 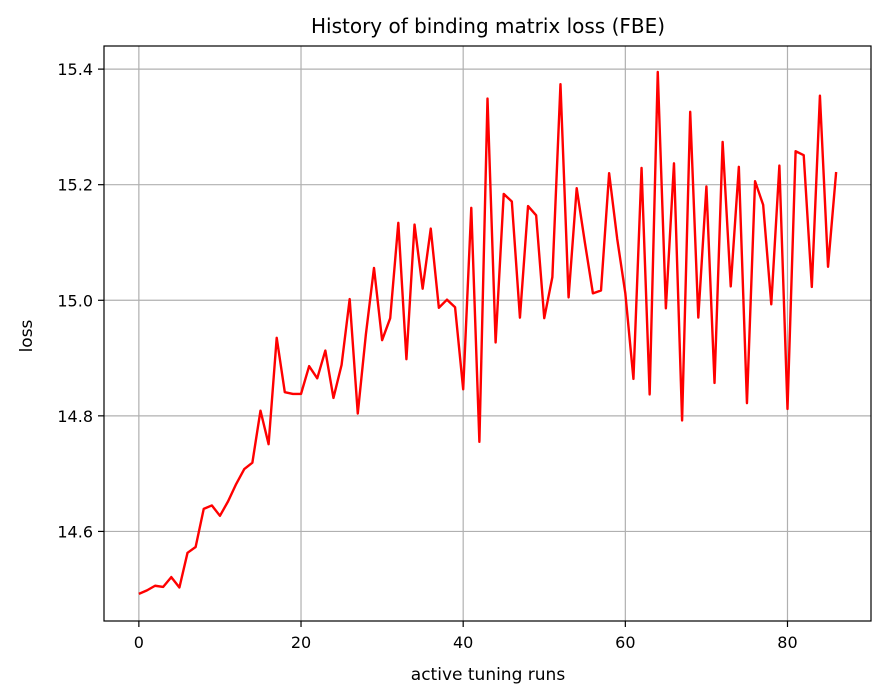 I want to click on x-tick-label: 80, so click(x=787, y=642).